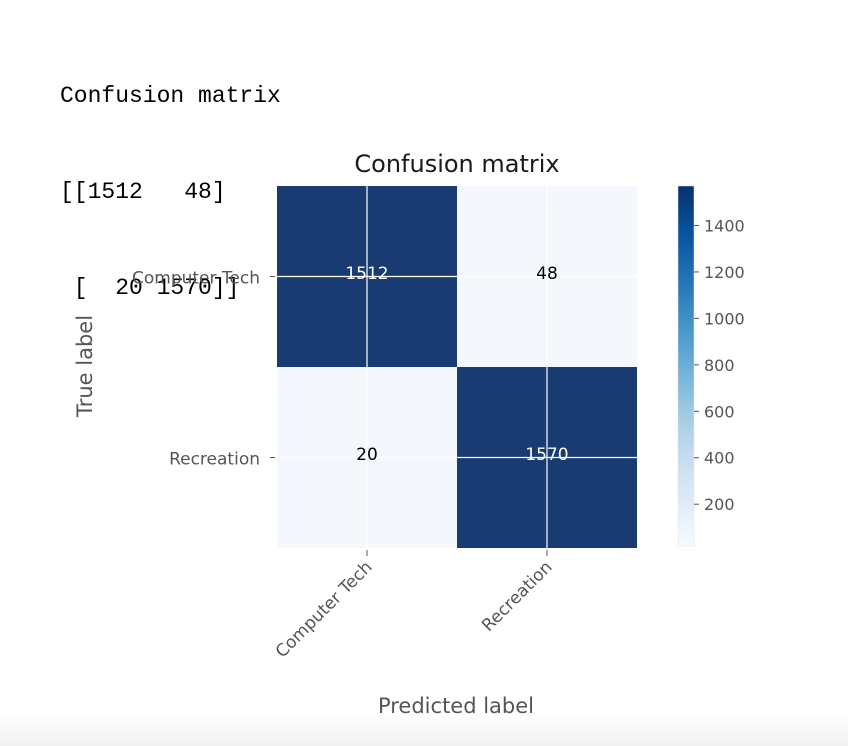 The image size is (848, 746). I want to click on colorbar-tick-label: 200, so click(719, 504).